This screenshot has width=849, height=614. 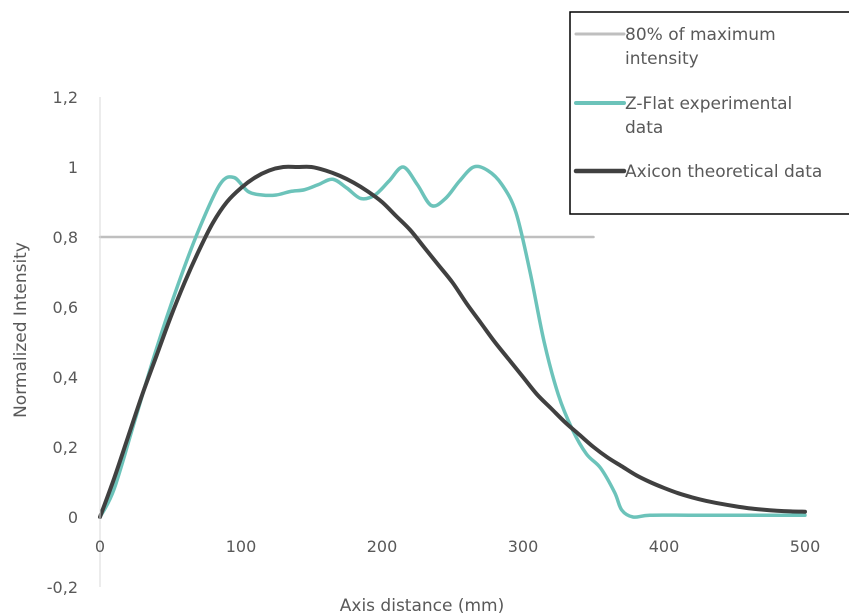 I want to click on x-axis-ticks: 0 100 200 300 400 500, so click(x=457, y=546).